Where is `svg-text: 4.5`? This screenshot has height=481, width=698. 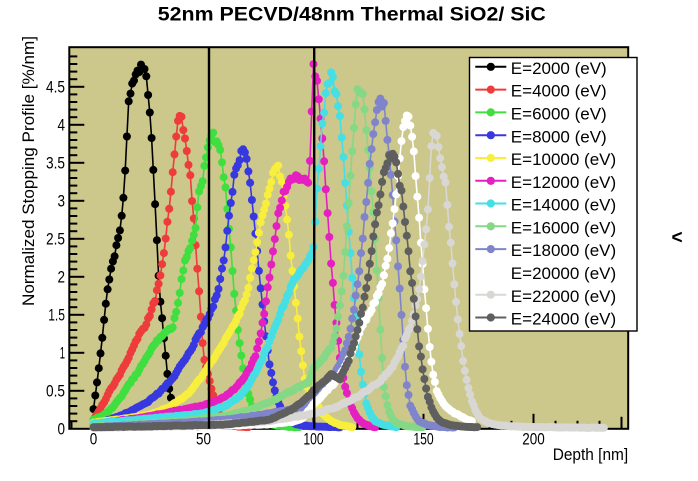
svg-text: 4.5 is located at coordinates (55, 87).